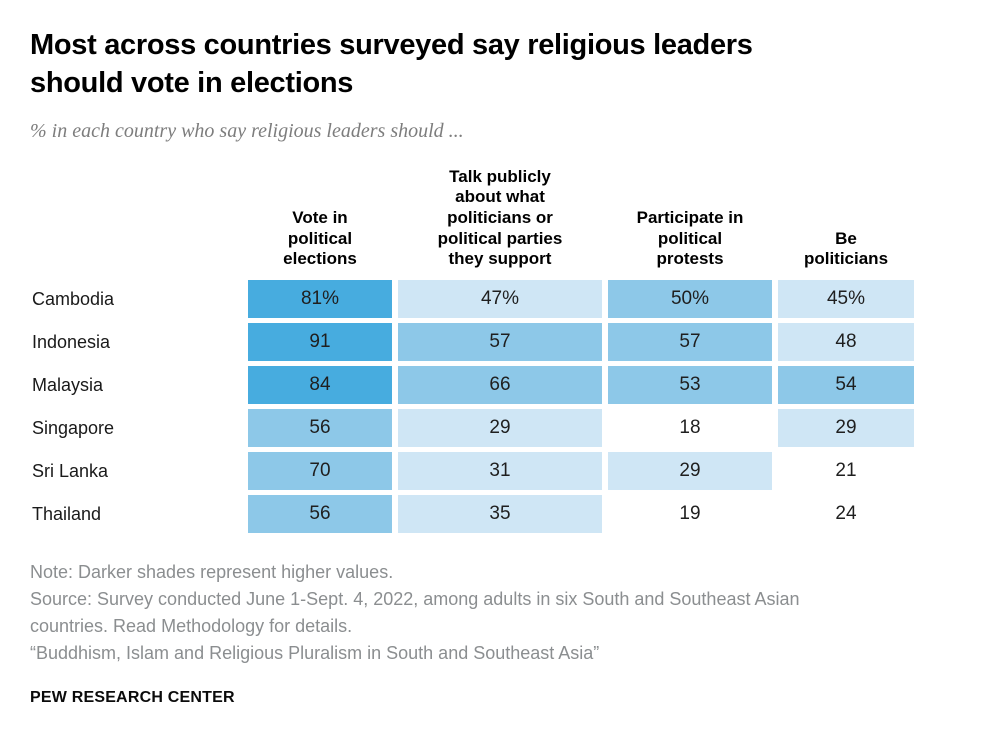  I want to click on value-cell: 35, so click(500, 514).